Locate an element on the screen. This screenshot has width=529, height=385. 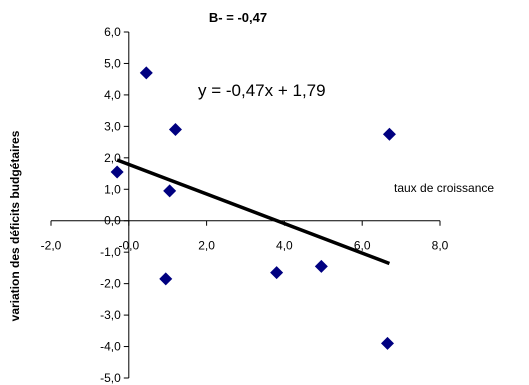
x-tick-label: -2,0 is located at coordinates (51, 246).